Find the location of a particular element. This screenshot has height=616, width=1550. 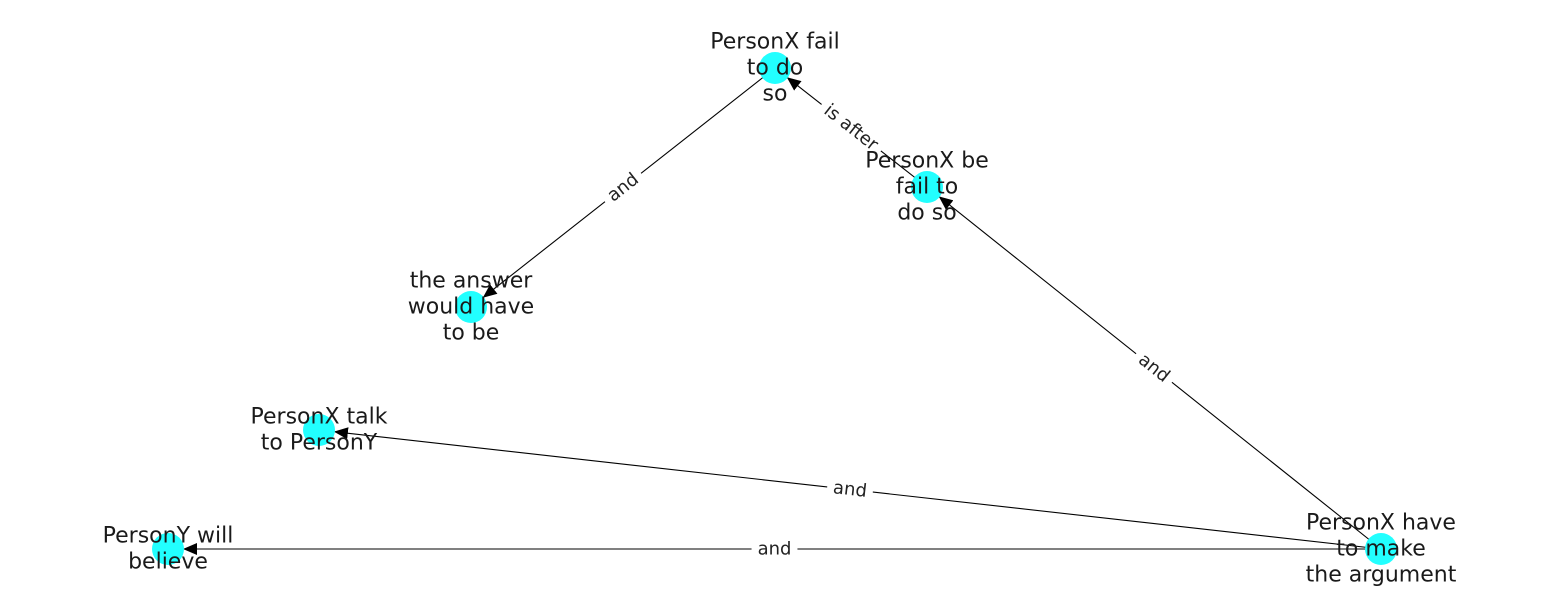

node-label-be-fail-to-do-so: PersonX be fail to do so is located at coordinates (927, 187).